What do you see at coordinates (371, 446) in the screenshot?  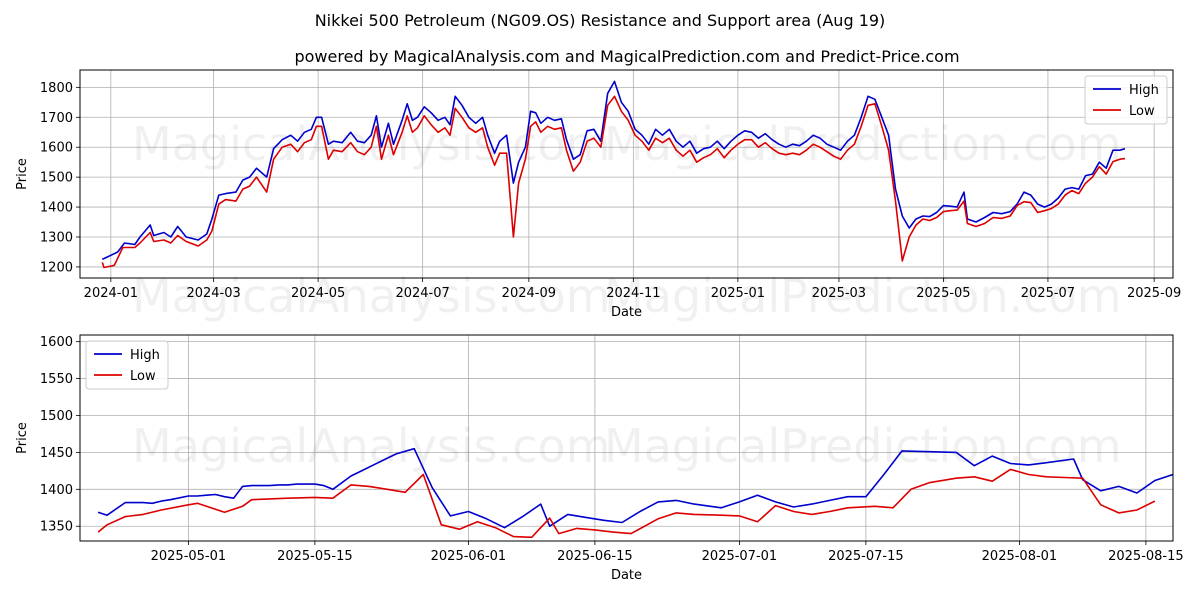 I see `watermark-text: MagicalAnalysis.com` at bounding box center [371, 446].